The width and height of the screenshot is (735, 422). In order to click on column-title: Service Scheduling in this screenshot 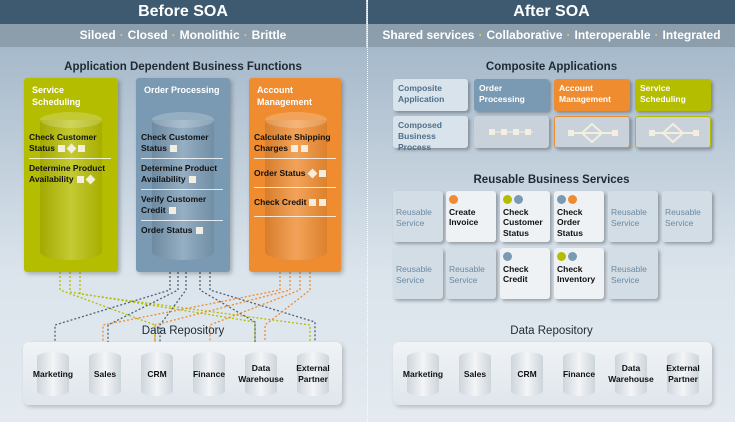, I will do `click(56, 96)`.